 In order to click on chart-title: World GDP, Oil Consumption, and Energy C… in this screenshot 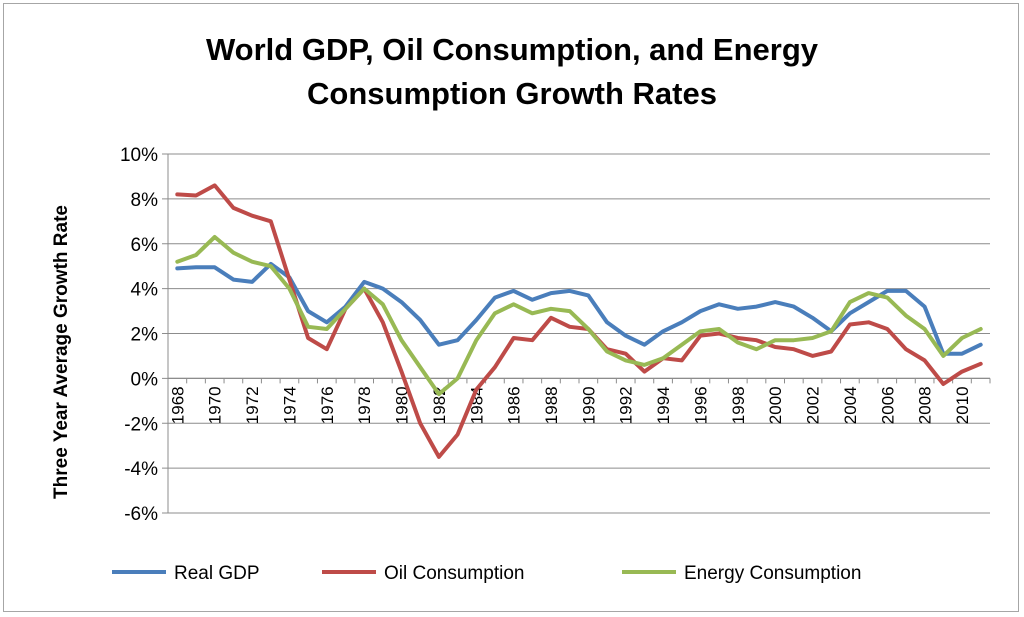, I will do `click(512, 72)`.